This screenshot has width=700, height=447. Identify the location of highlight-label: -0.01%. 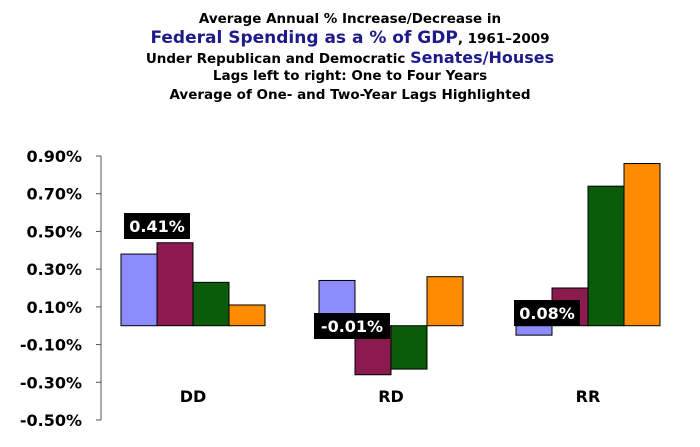
(352, 326).